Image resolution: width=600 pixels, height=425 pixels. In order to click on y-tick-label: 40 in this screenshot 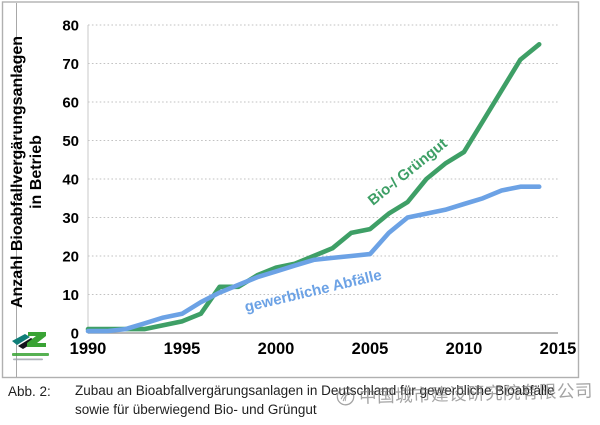, I will do `click(70, 180)`.